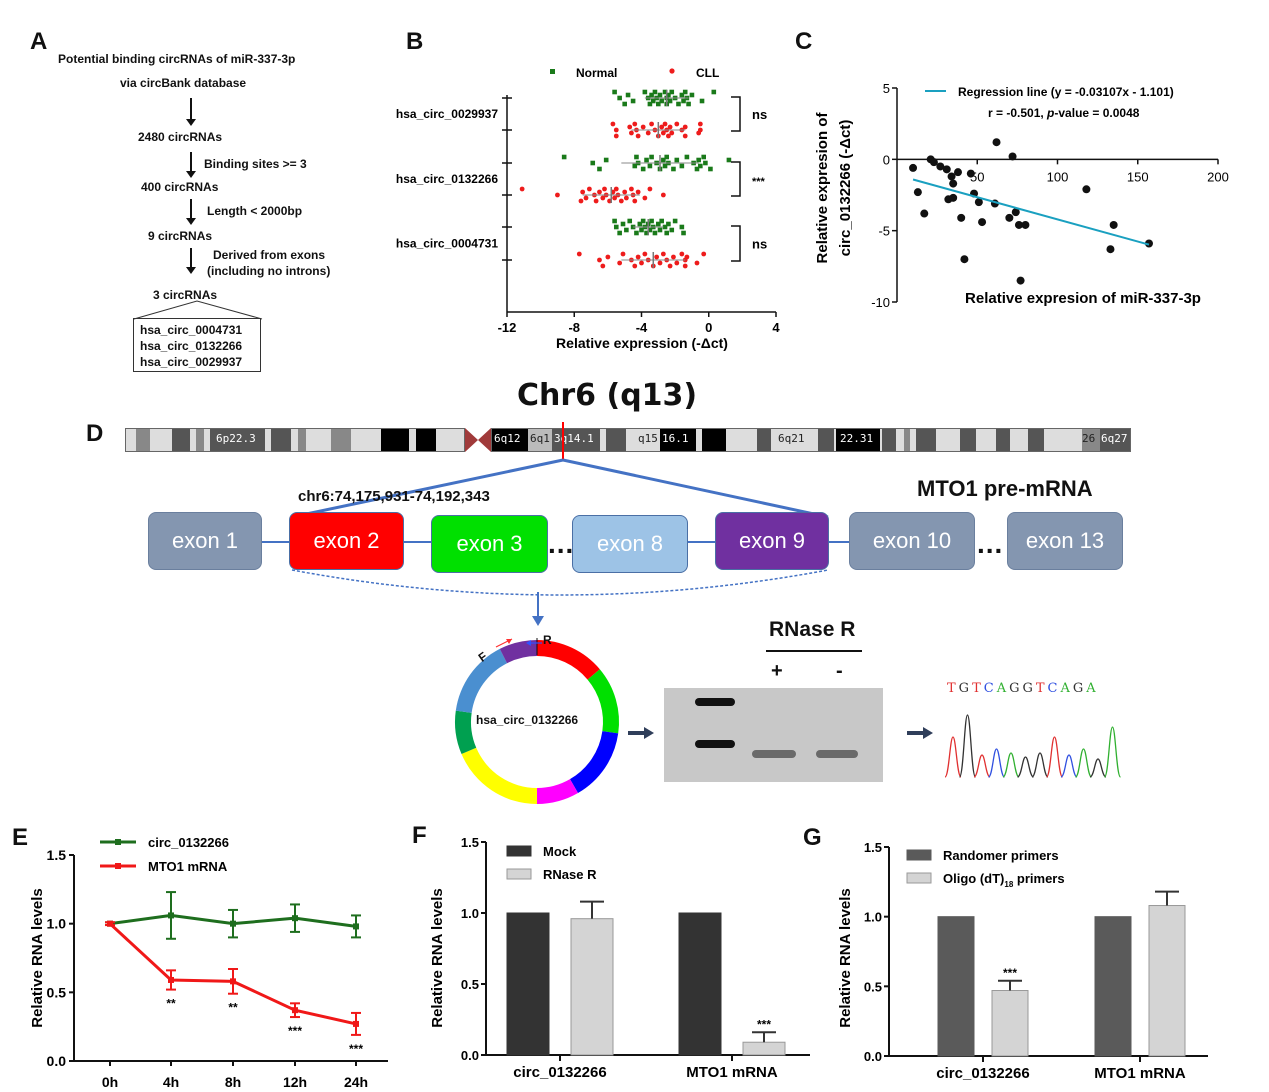 The width and height of the screenshot is (1269, 1092). Describe the element at coordinates (814, 651) in the screenshot. I see `gel-title-underline` at that location.